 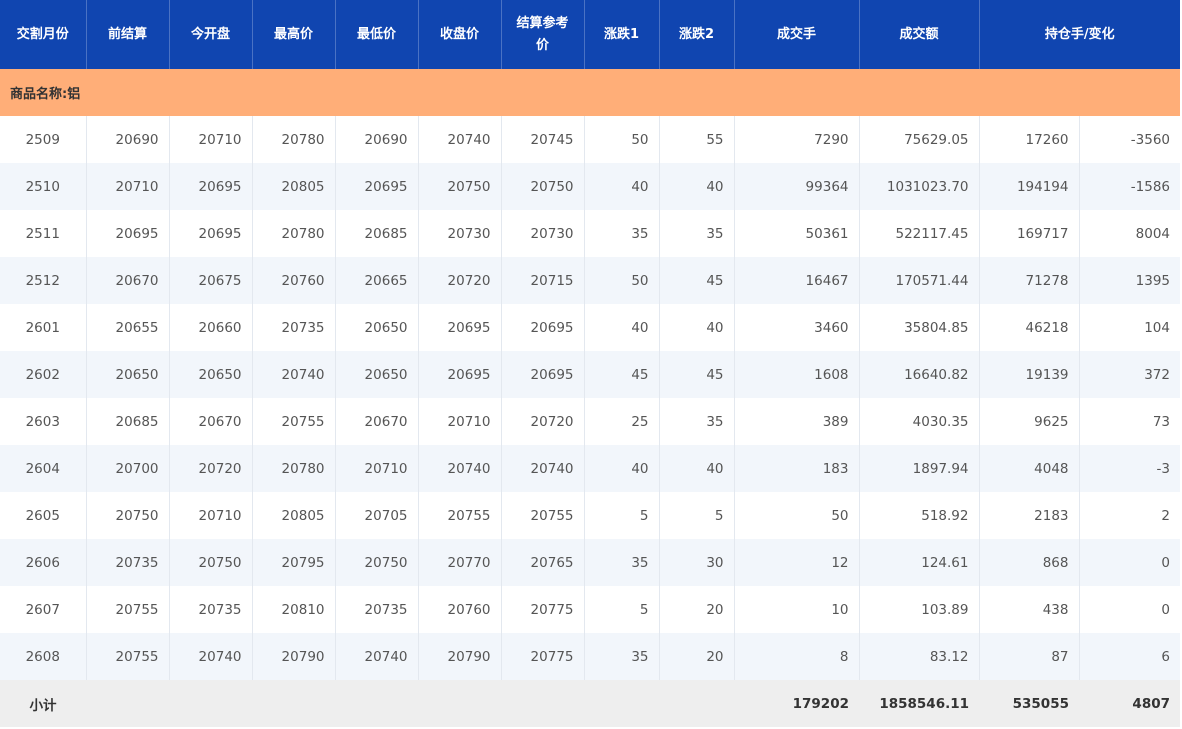 I want to click on table-cell: 20745, so click(x=543, y=139).